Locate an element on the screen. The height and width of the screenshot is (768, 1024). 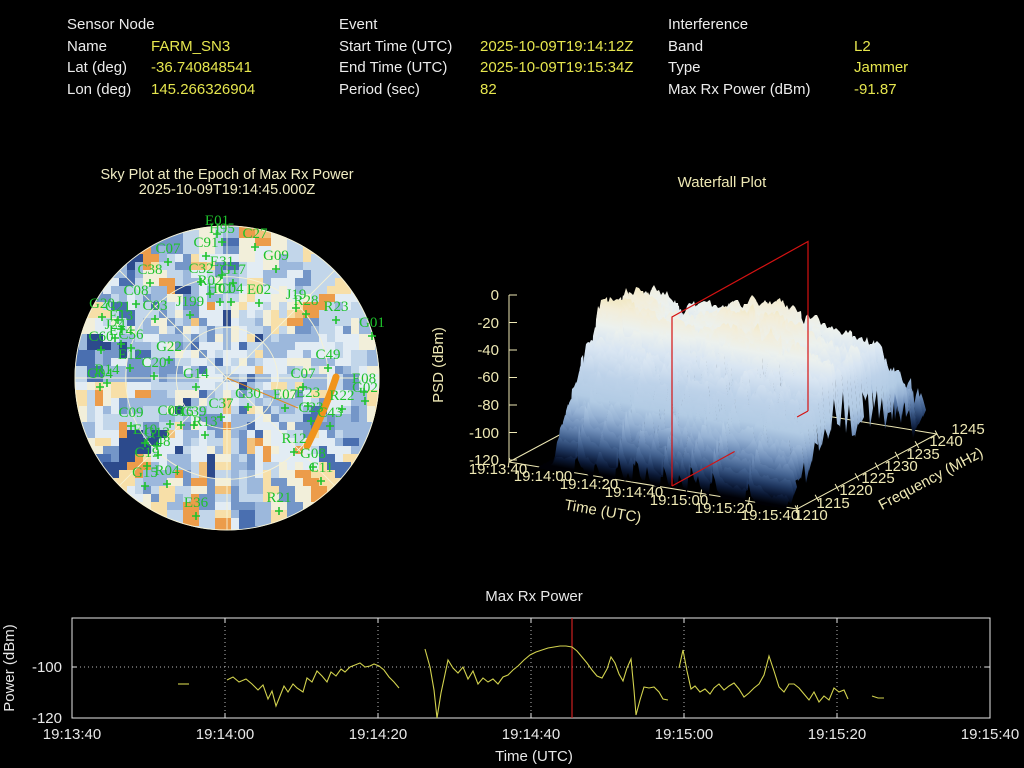
svg-text: 2025-10-09T19:14:12Z is located at coordinates (556, 46).